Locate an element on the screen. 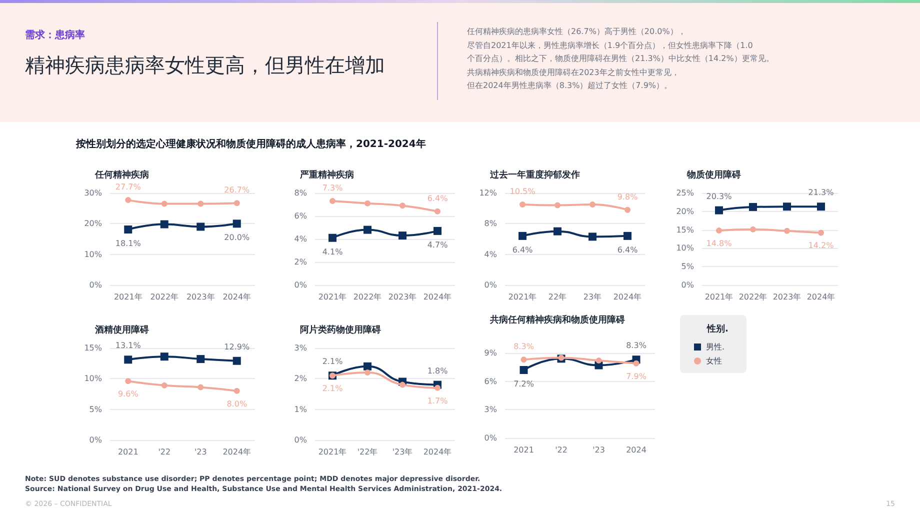  data-label: 20.3% is located at coordinates (719, 196).